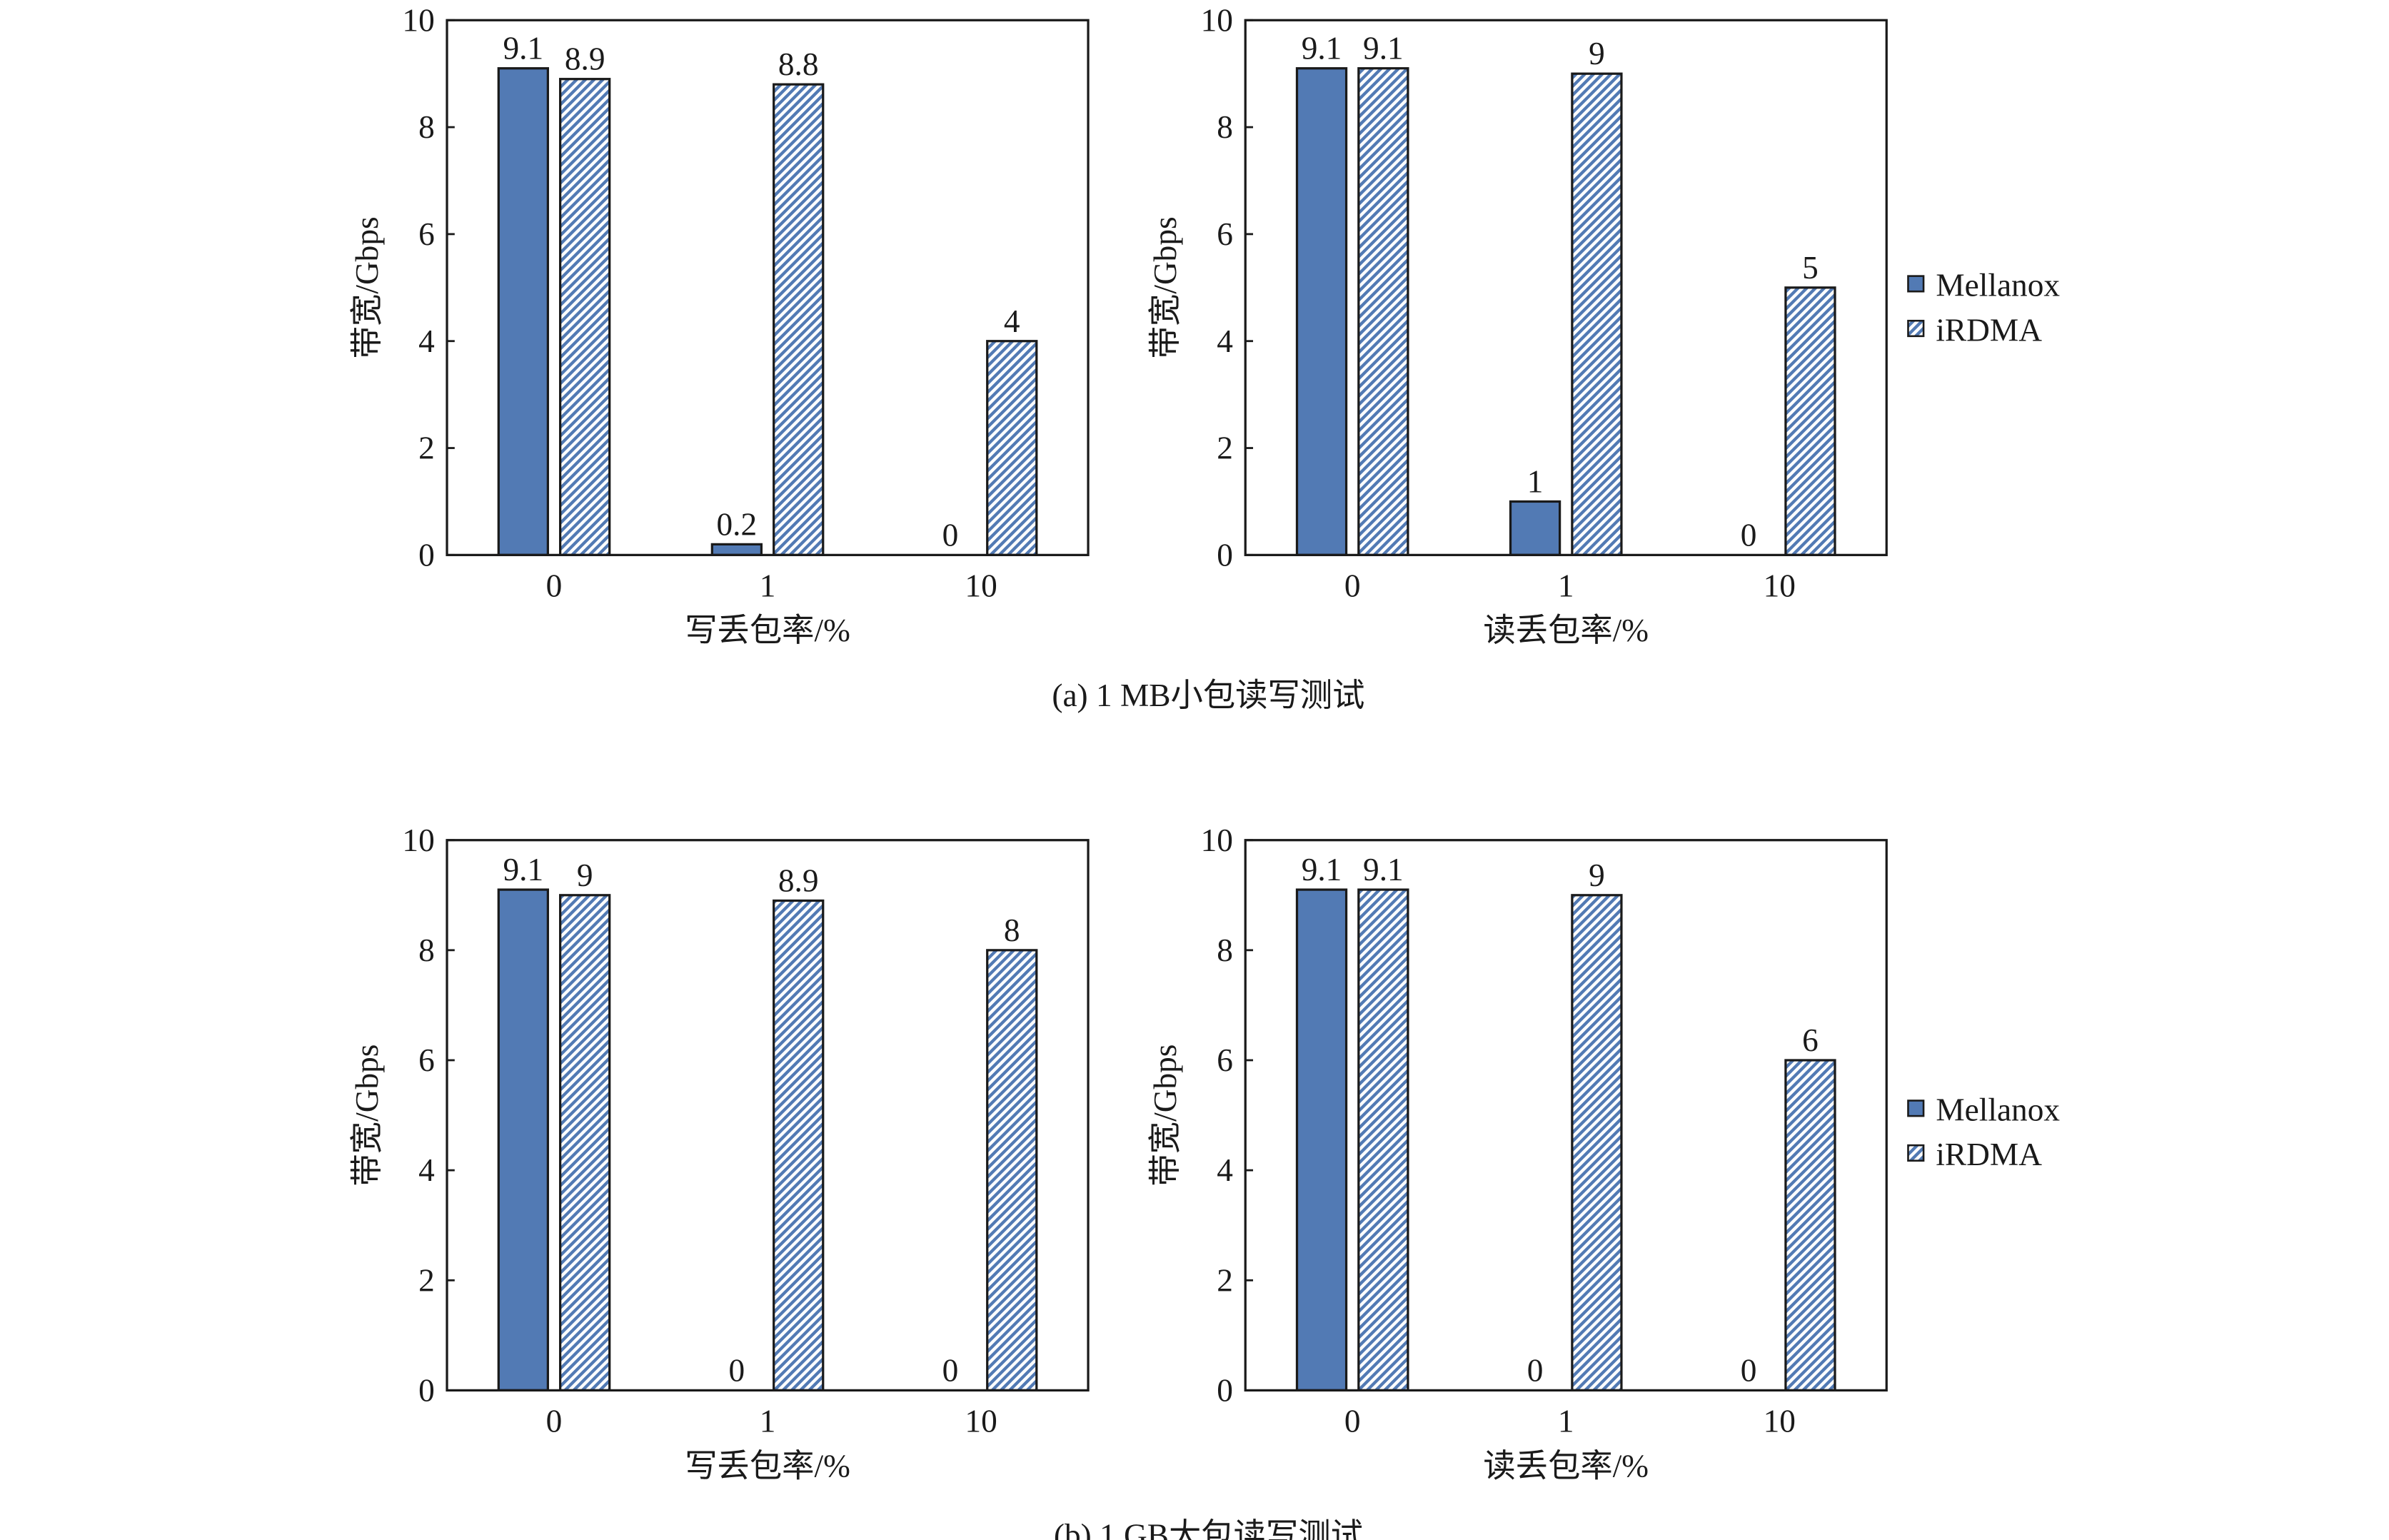 The height and width of the screenshot is (1540, 2389). What do you see at coordinates (798, 64) in the screenshot?
I see `data-label: 8.8` at bounding box center [798, 64].